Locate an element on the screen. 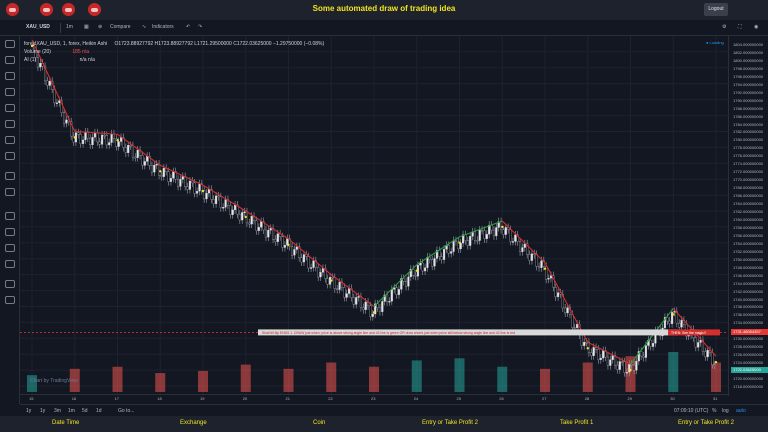 This screenshot has width=768, height=432. prediction-tool-icon is located at coordinates (10, 140).